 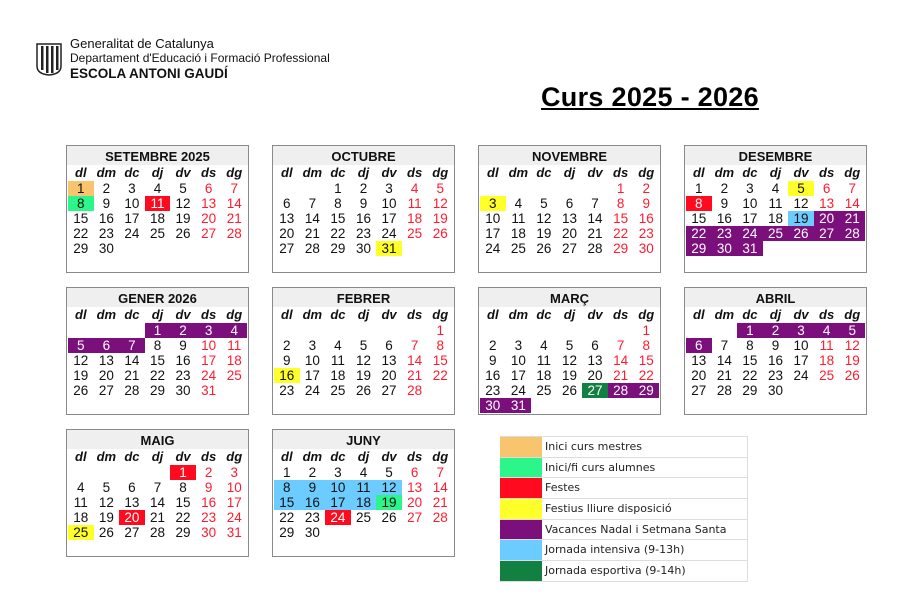 I want to click on day-cell: 26, so click(x=544, y=248).